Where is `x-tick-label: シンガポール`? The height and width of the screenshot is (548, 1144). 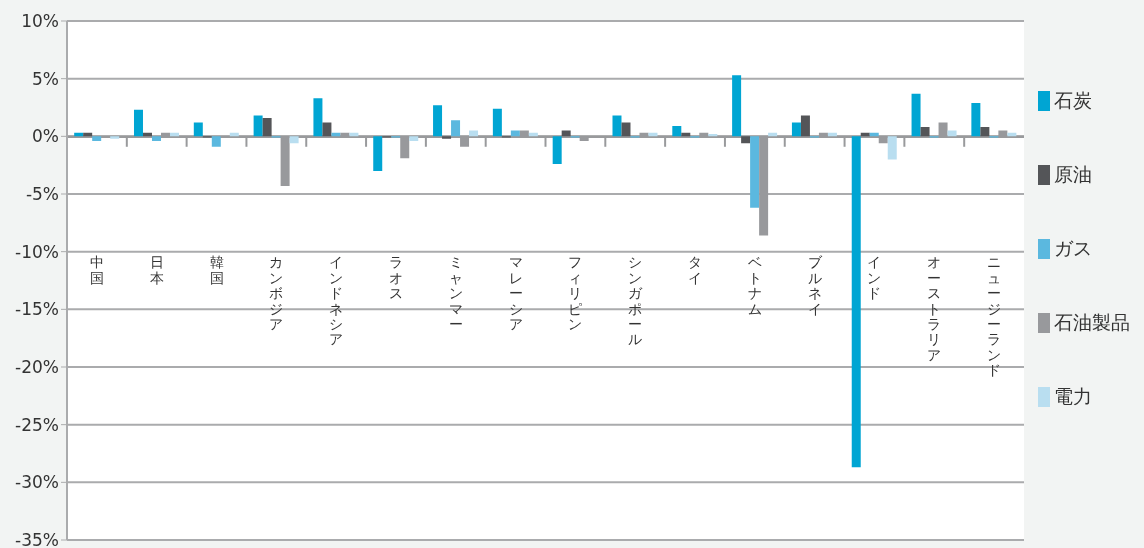 x-tick-label: シンガポール is located at coordinates (636, 301).